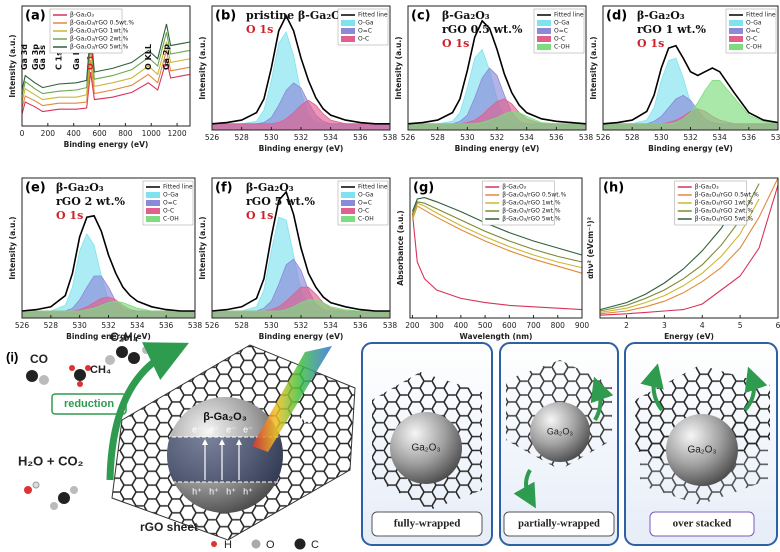  I want to click on peak-label: Ga 3p, so click(35, 57).